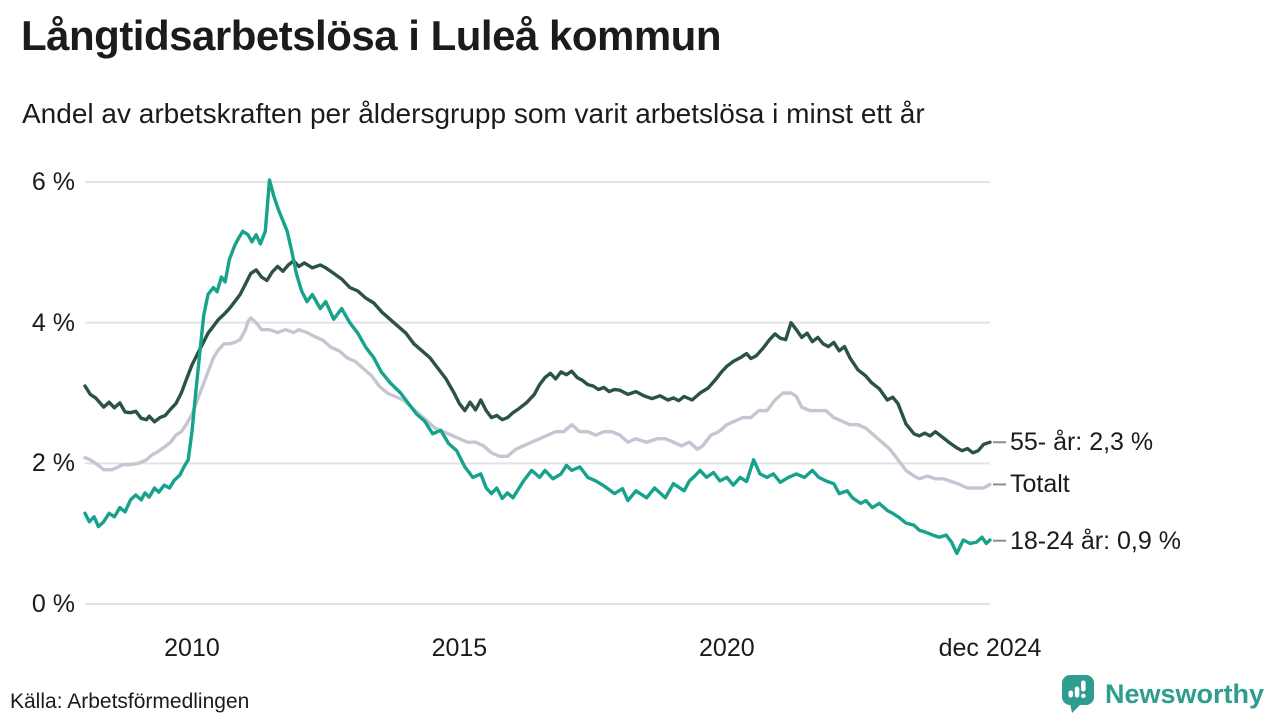 The image size is (1280, 720). Describe the element at coordinates (727, 648) in the screenshot. I see `x-axis-tick-2020: 2020` at that location.